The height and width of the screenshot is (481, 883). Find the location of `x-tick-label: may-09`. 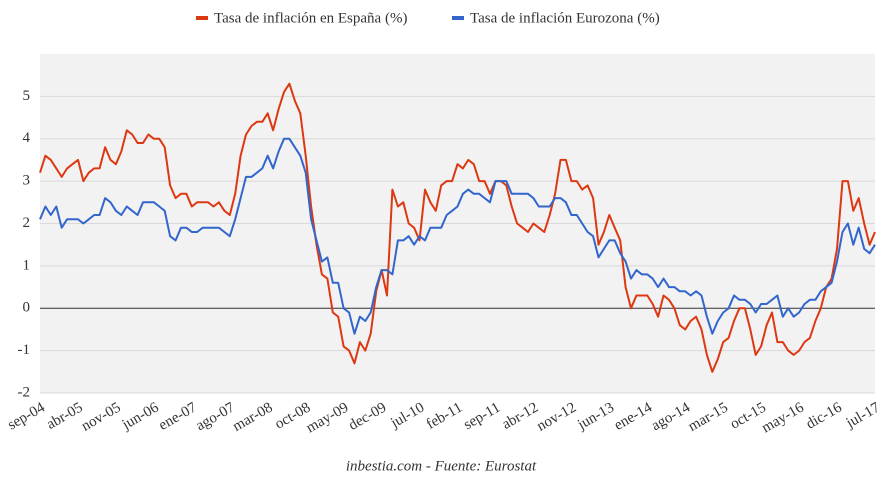

x-tick-label: may-09 is located at coordinates (328, 418).